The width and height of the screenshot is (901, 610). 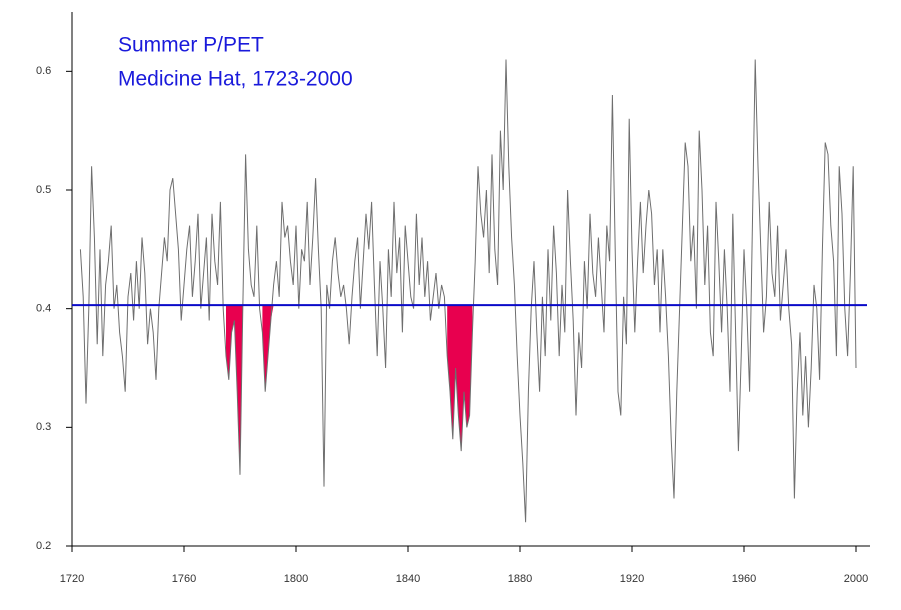 I want to click on x-tick-label: 1880, so click(x=520, y=579).